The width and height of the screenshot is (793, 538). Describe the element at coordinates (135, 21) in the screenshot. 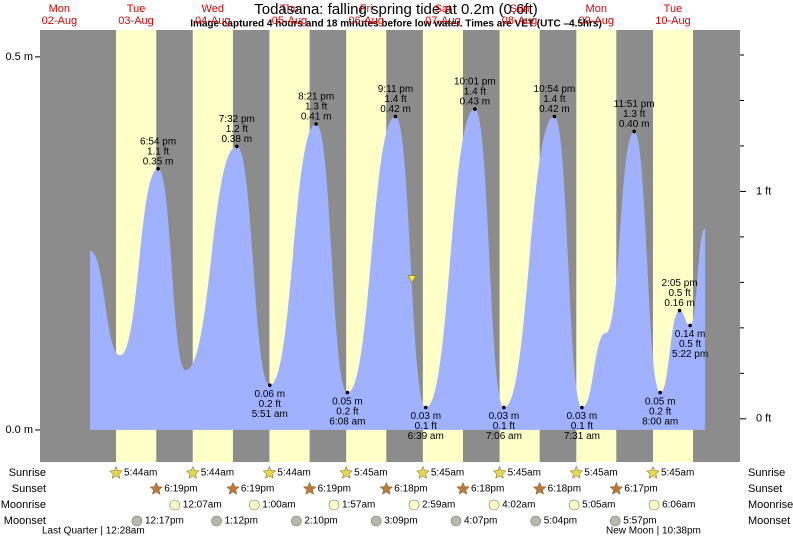

I see `date-label: 03-Aug` at that location.